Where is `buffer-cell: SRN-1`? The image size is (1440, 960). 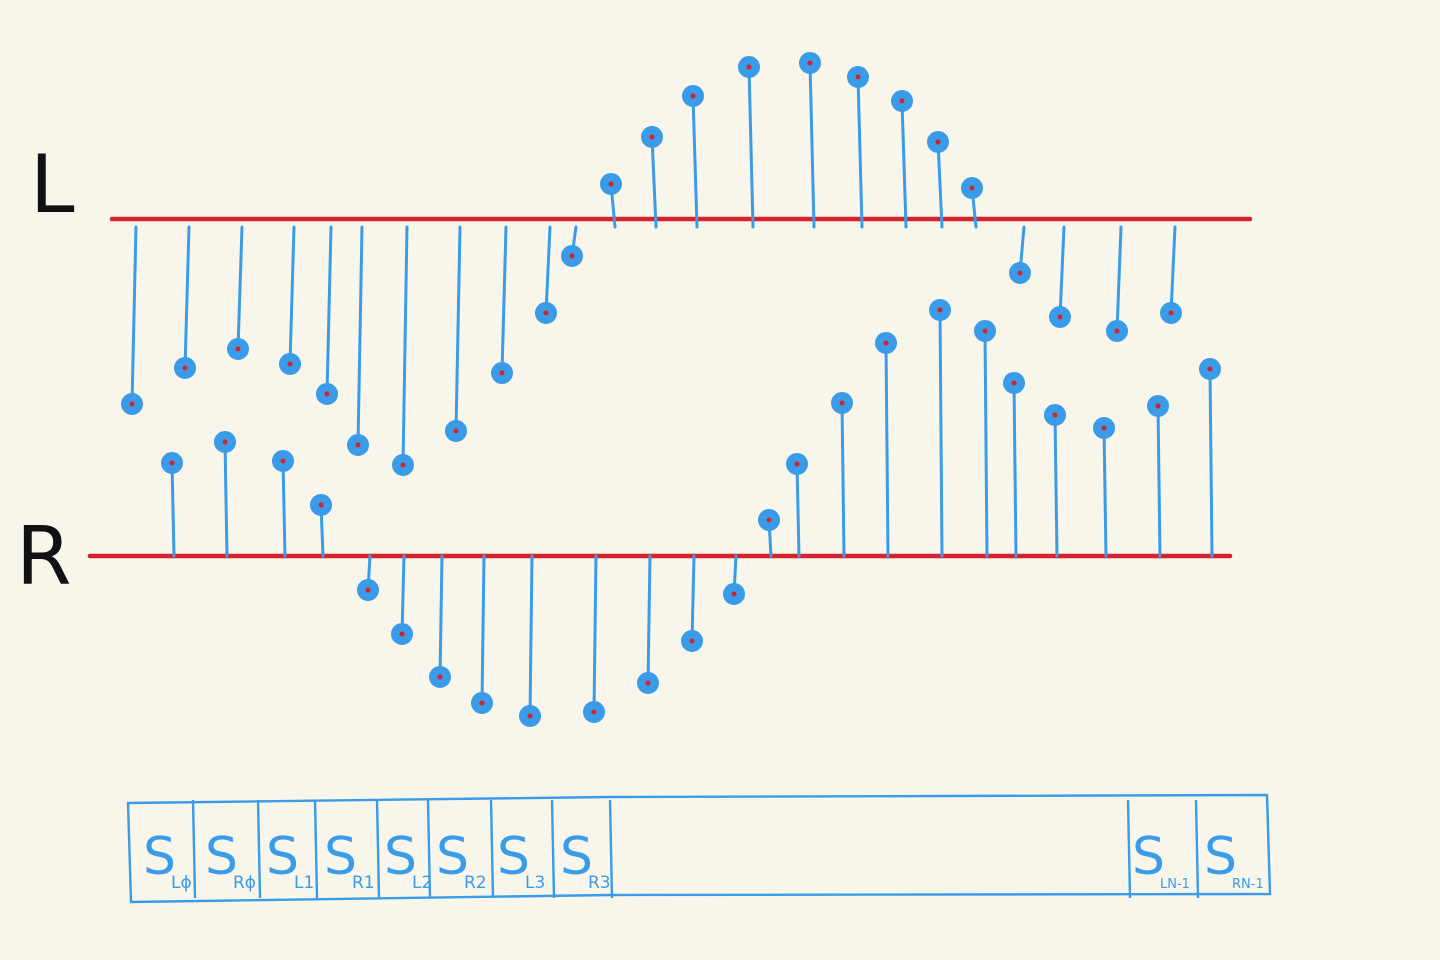
buffer-cell: SRN-1 is located at coordinates (1234, 859).